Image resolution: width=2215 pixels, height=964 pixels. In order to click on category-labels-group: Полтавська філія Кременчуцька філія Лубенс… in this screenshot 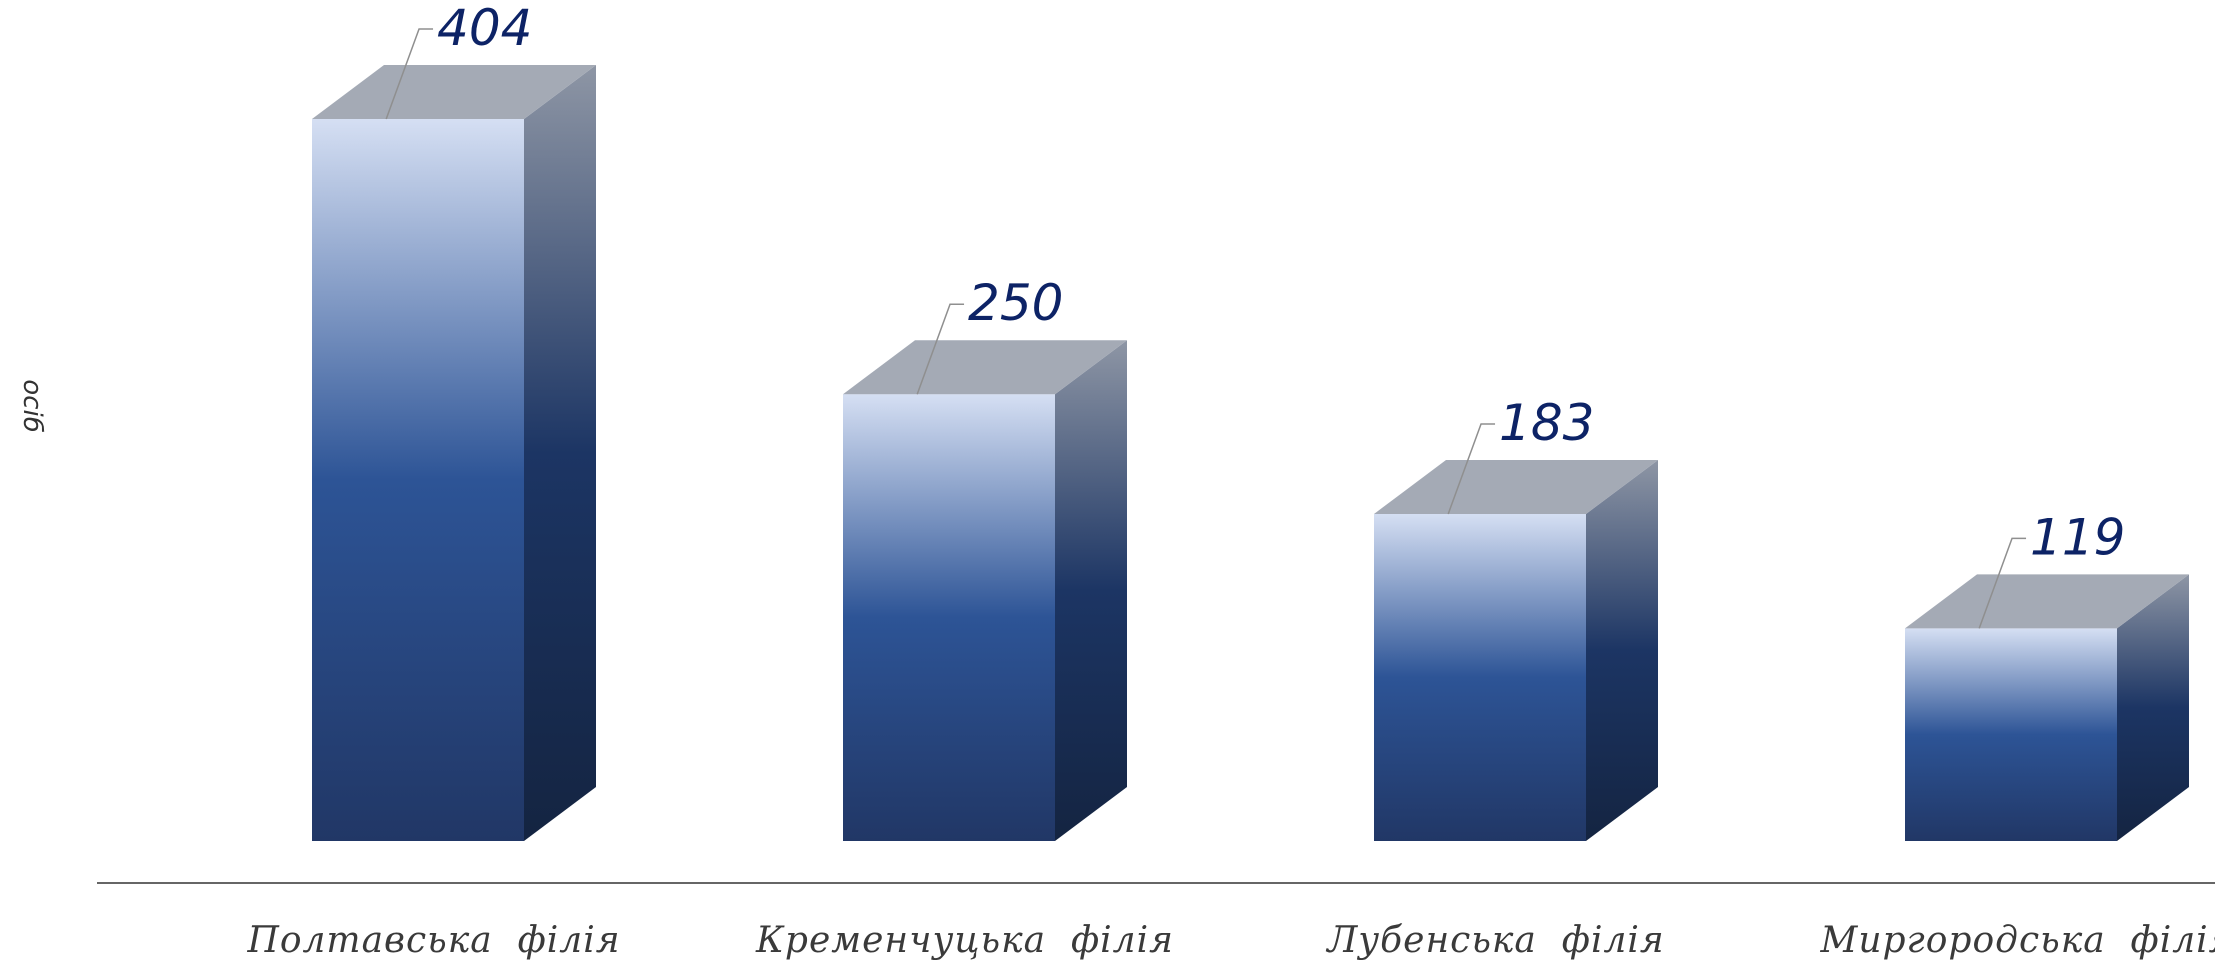, I will do `click(1230, 940)`.